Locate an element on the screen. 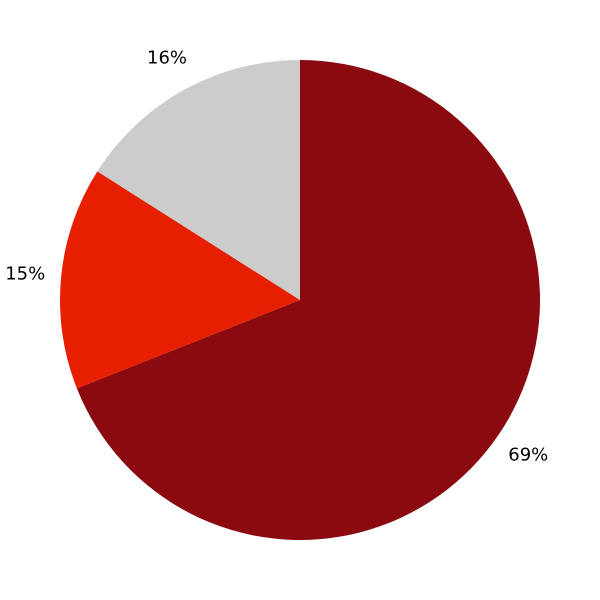  pie-slice-label-0: 69% is located at coordinates (528, 455).